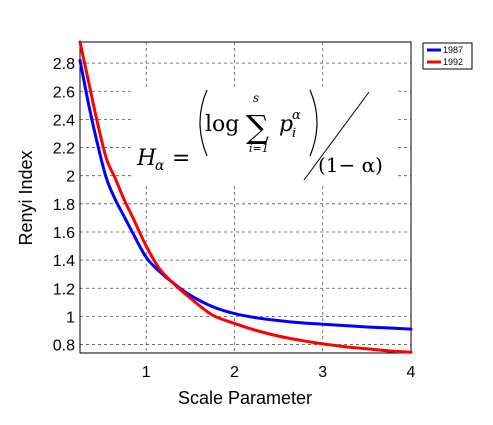 This screenshot has width=493, height=425. What do you see at coordinates (279, 372) in the screenshot?
I see `x-axis-ticks: 1 2 3 4` at bounding box center [279, 372].